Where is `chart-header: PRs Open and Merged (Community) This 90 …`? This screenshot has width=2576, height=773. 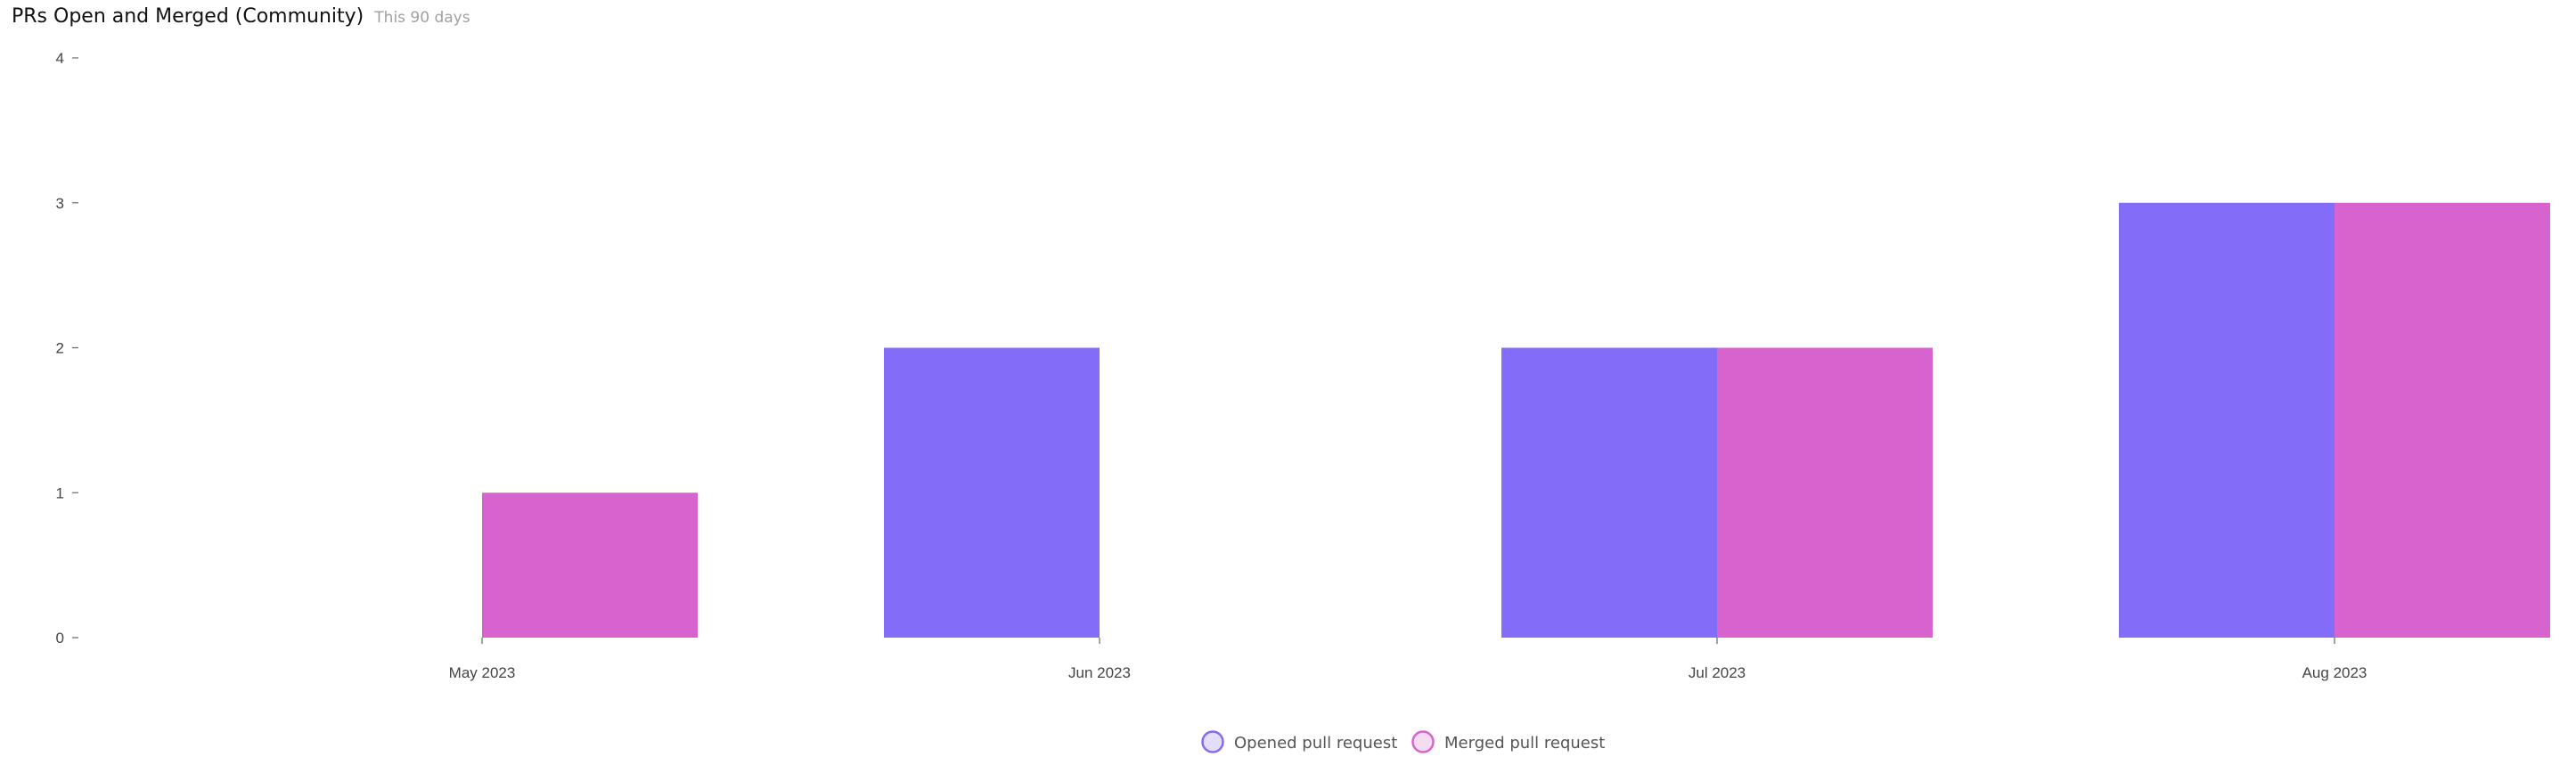
chart-header: PRs Open and Merged (Community) This 90 … is located at coordinates (241, 18).